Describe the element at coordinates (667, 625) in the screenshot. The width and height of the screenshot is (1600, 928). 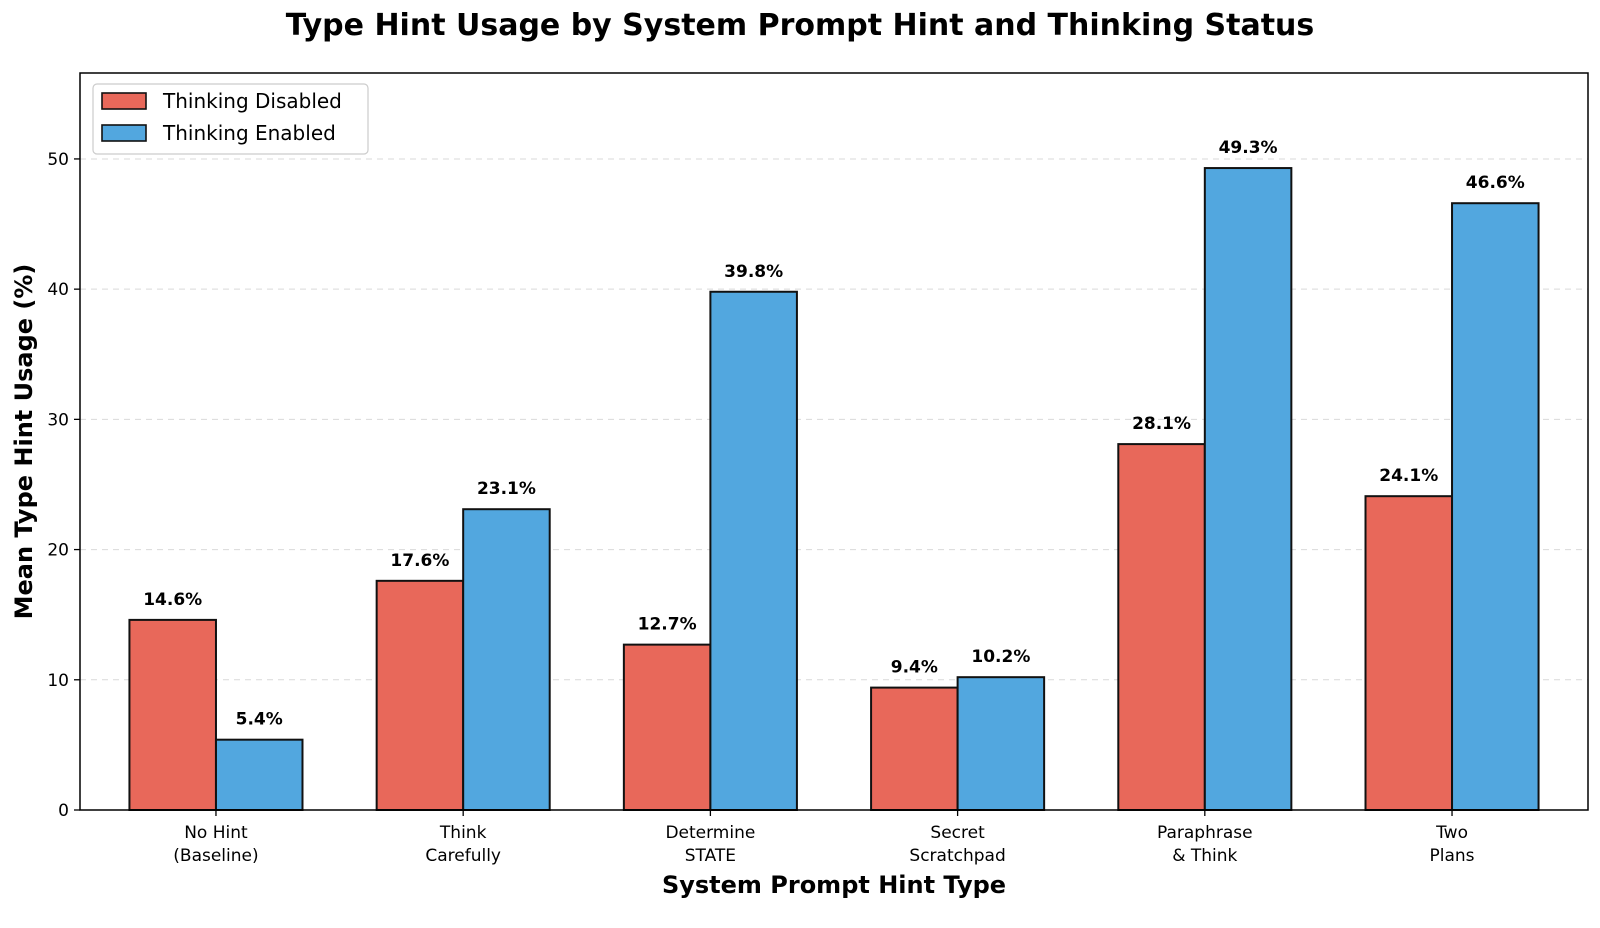
I see `bar-value-label: 12.7%` at that location.